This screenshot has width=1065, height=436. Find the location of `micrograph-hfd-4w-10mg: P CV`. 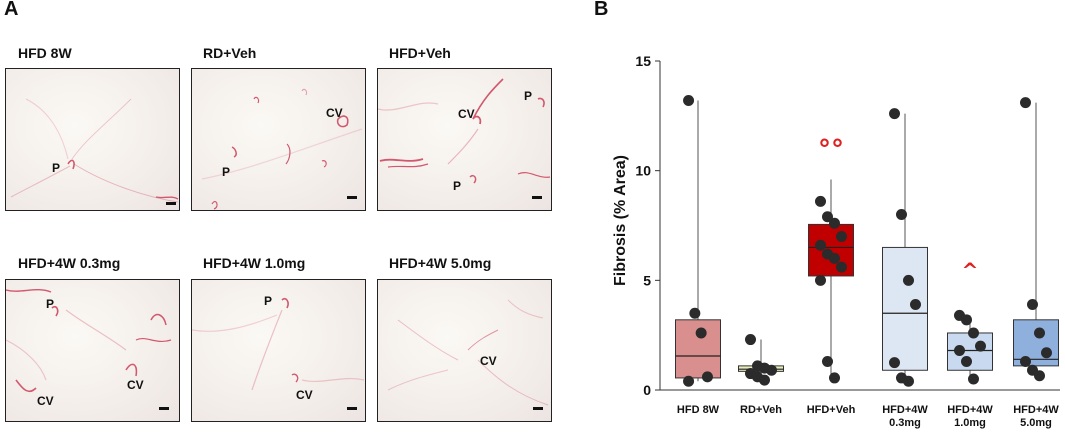

micrograph-hfd-4w-10mg: P CV is located at coordinates (278, 350).